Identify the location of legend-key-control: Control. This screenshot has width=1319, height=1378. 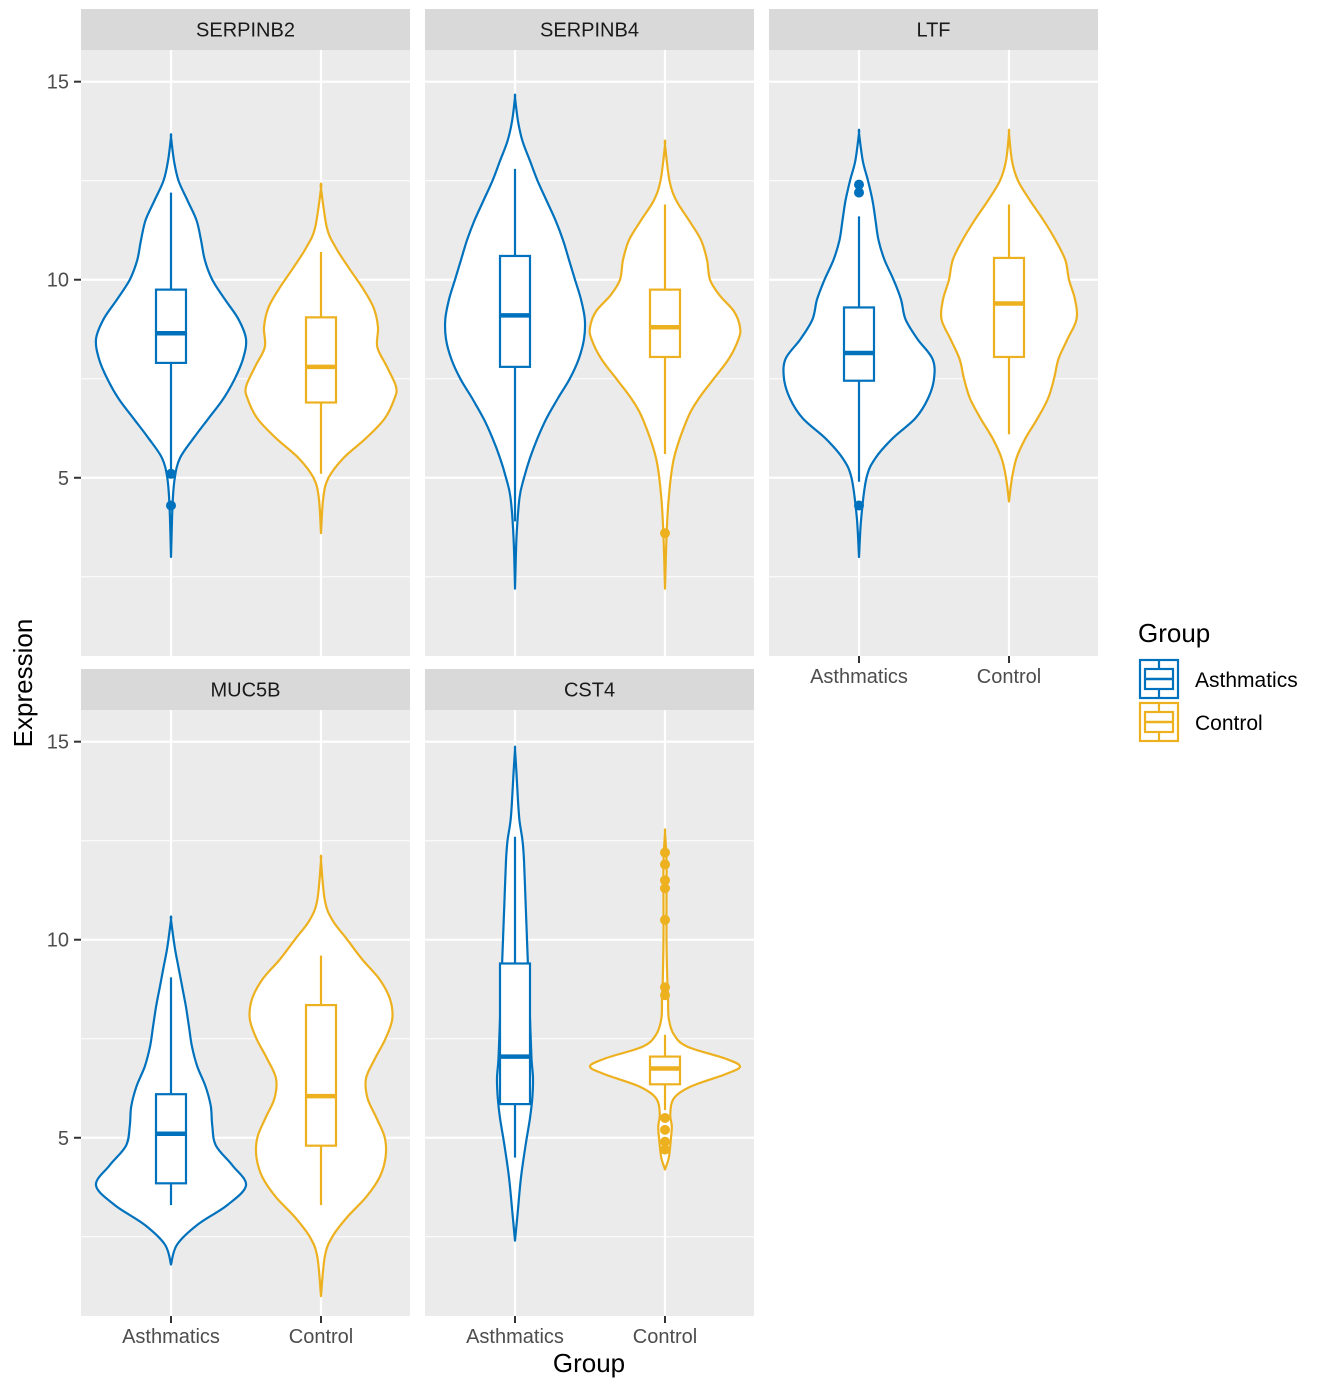
(1200, 722).